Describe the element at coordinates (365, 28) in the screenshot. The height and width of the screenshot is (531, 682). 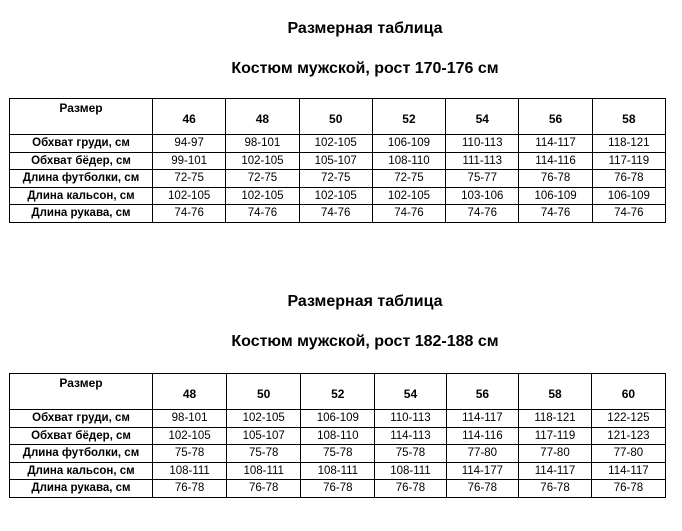
I see `table-1-title: Размерная таблица` at that location.